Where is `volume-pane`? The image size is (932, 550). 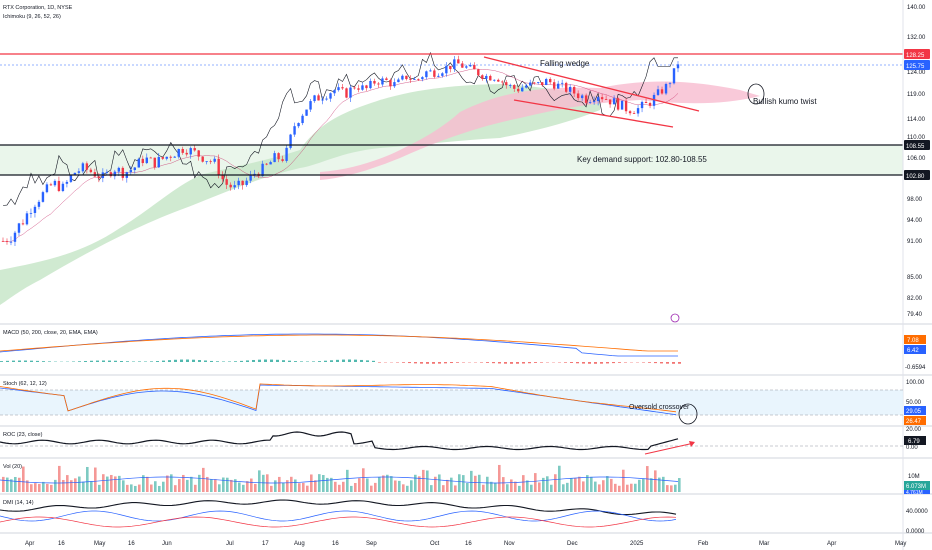
volume-pane is located at coordinates (340, 478).